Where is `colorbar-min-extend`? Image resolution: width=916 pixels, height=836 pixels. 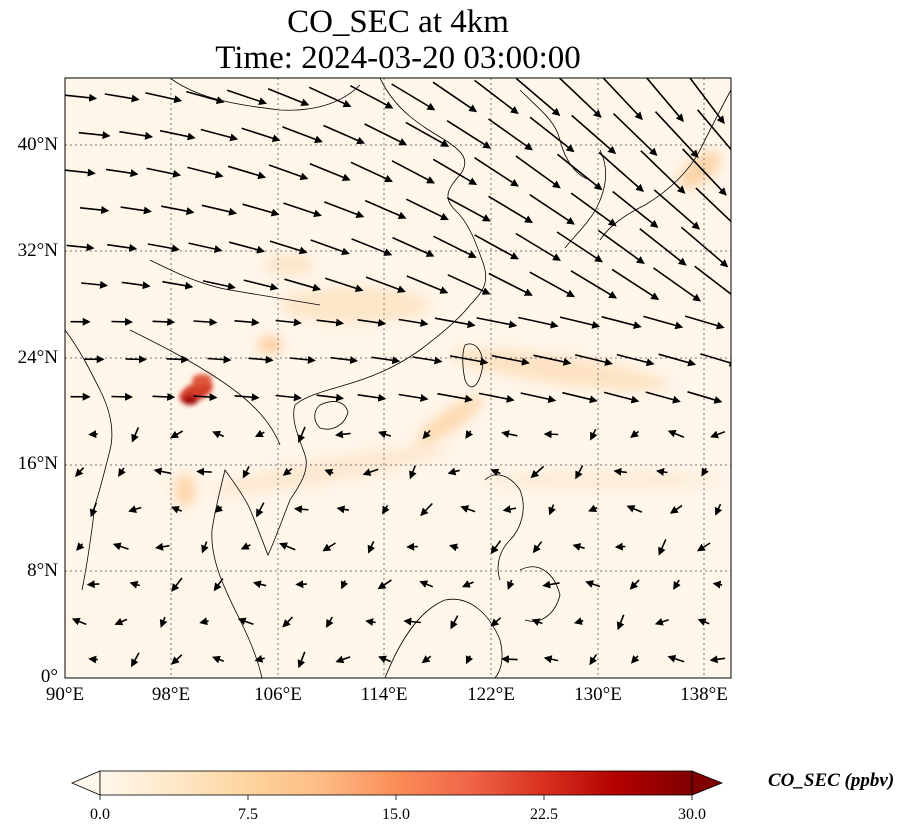
colorbar-min-extend is located at coordinates (85, 783).